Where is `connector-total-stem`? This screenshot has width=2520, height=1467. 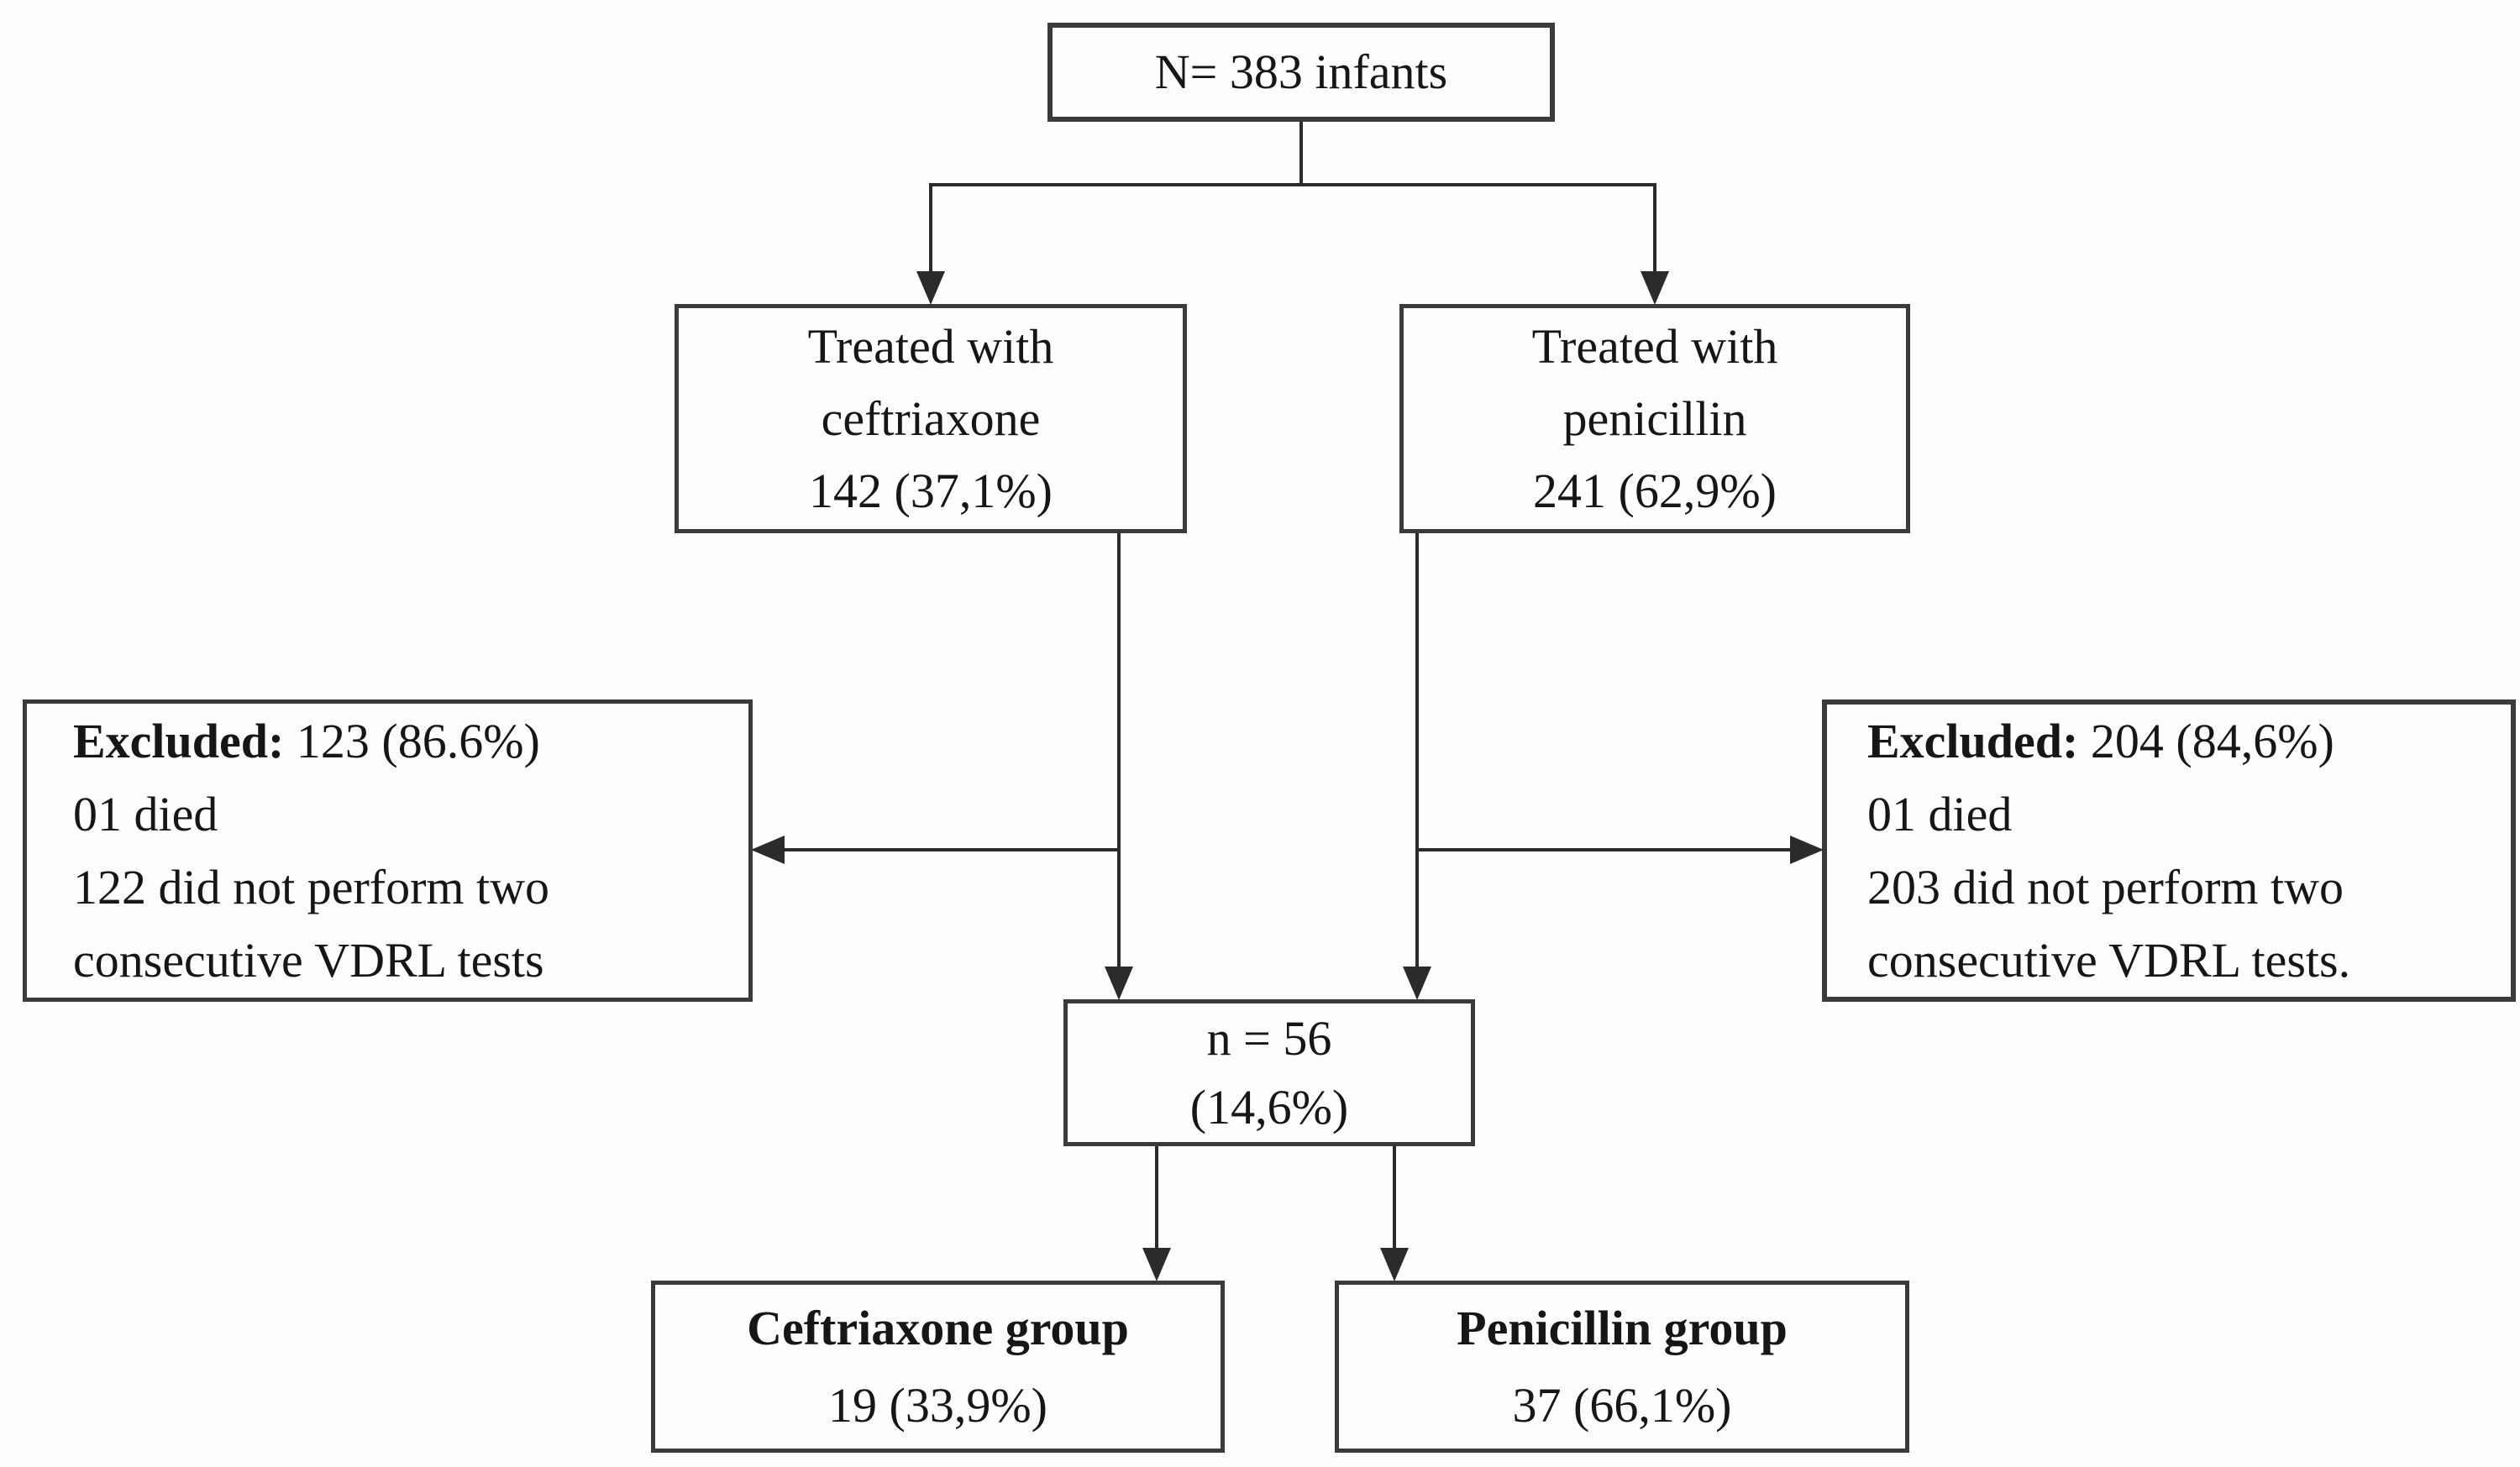
connector-total-stem is located at coordinates (1301, 153).